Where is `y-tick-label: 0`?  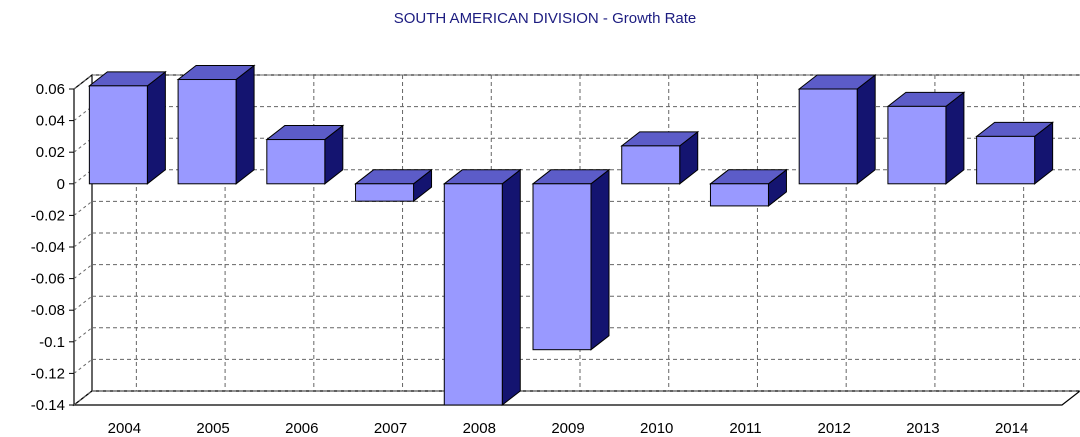 y-tick-label: 0 is located at coordinates (61, 184).